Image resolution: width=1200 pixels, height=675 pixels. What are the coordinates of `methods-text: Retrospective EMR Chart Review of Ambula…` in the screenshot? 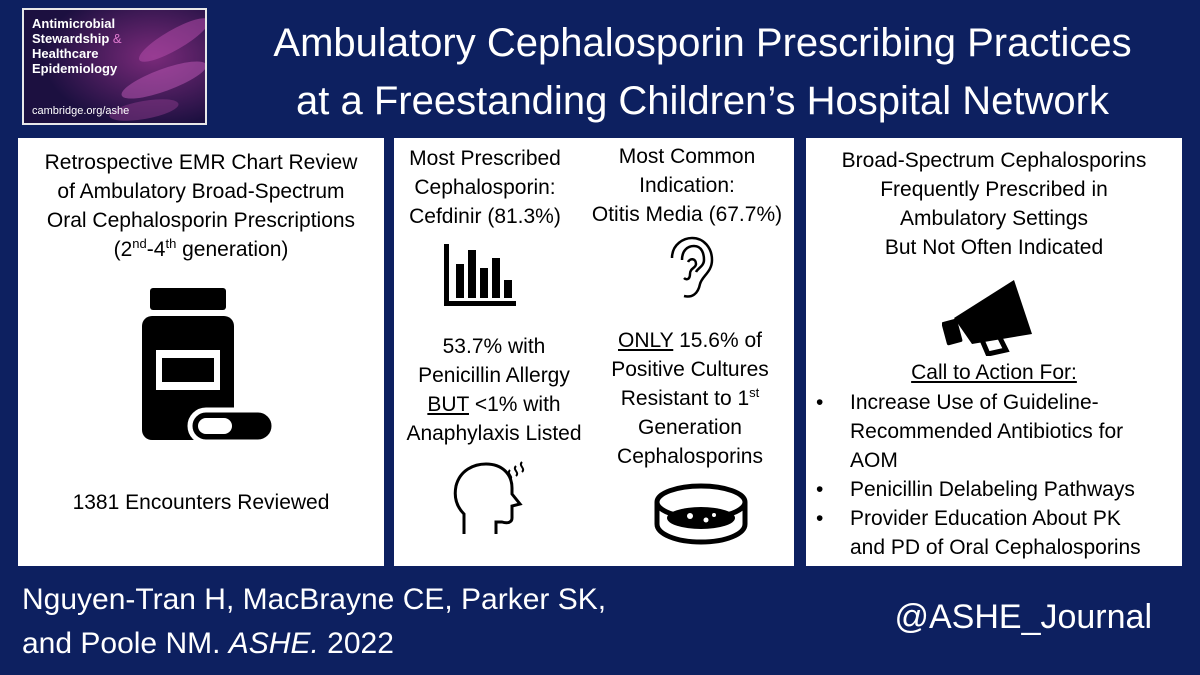 It's located at (201, 201).